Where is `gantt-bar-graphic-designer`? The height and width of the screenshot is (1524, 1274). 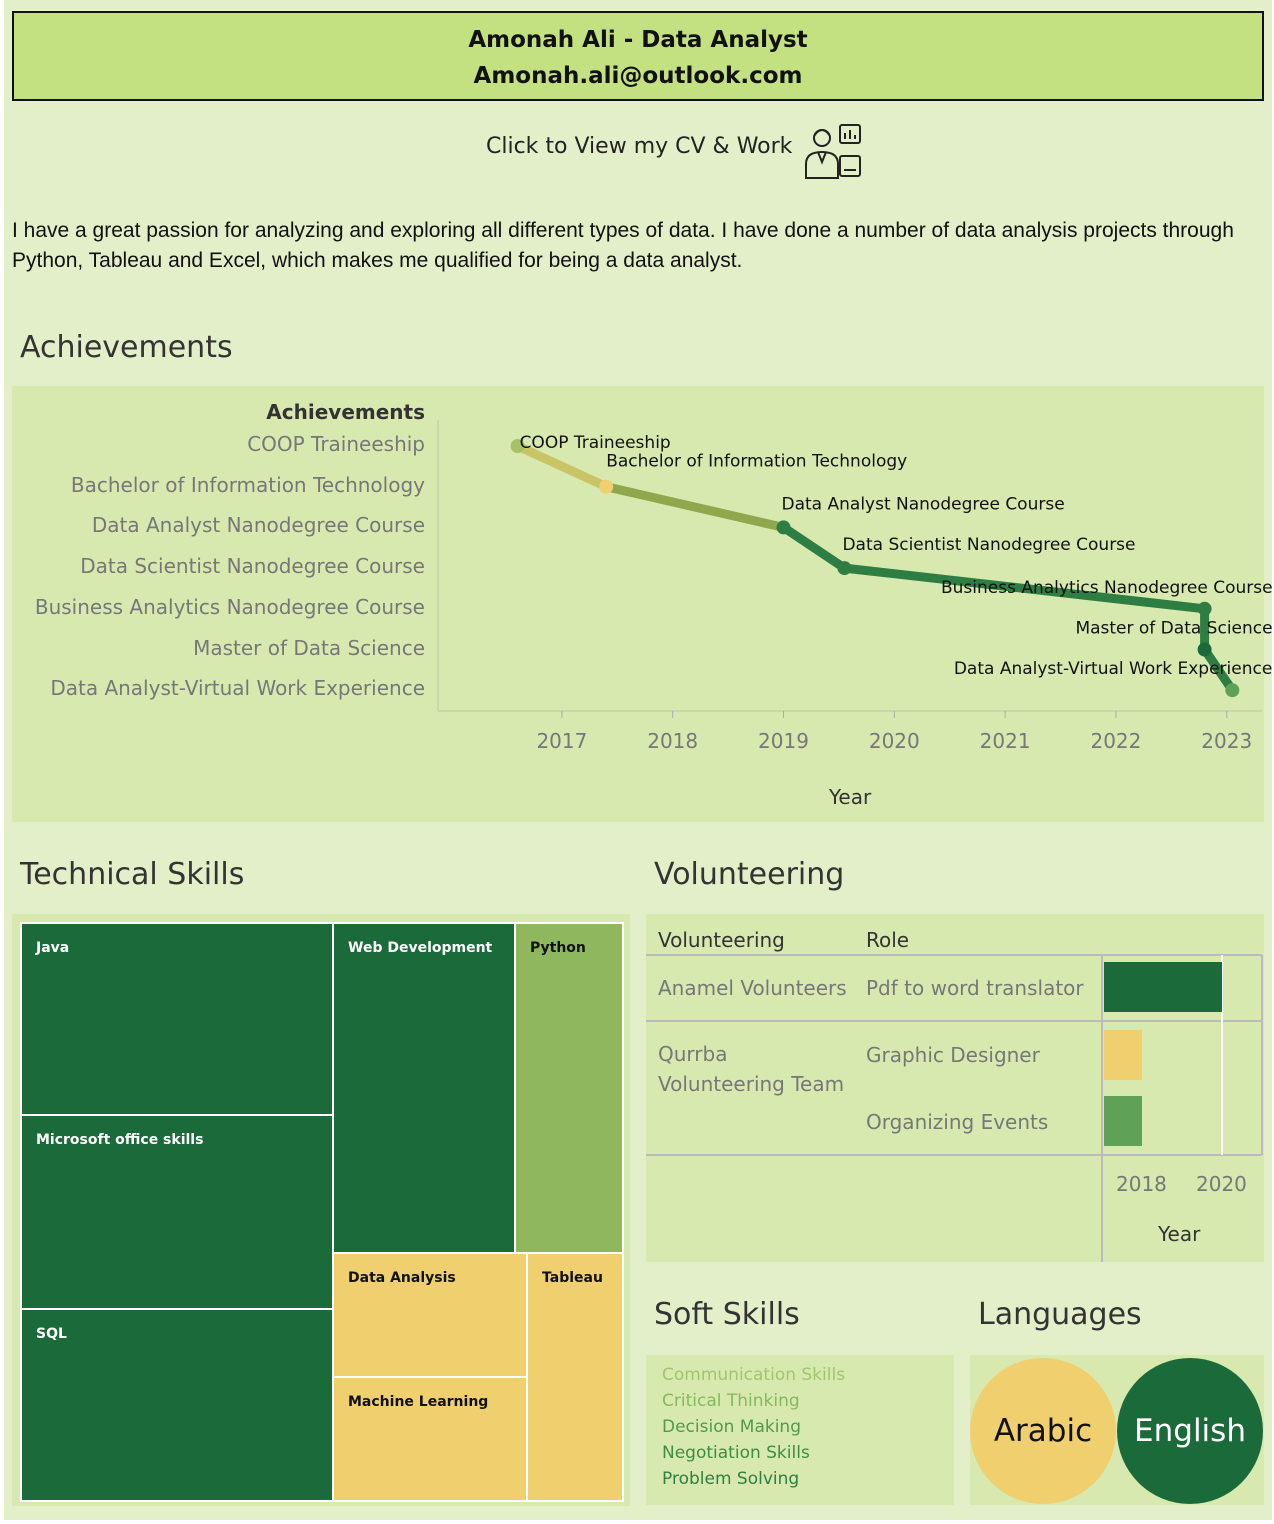
gantt-bar-graphic-designer is located at coordinates (1123, 1055).